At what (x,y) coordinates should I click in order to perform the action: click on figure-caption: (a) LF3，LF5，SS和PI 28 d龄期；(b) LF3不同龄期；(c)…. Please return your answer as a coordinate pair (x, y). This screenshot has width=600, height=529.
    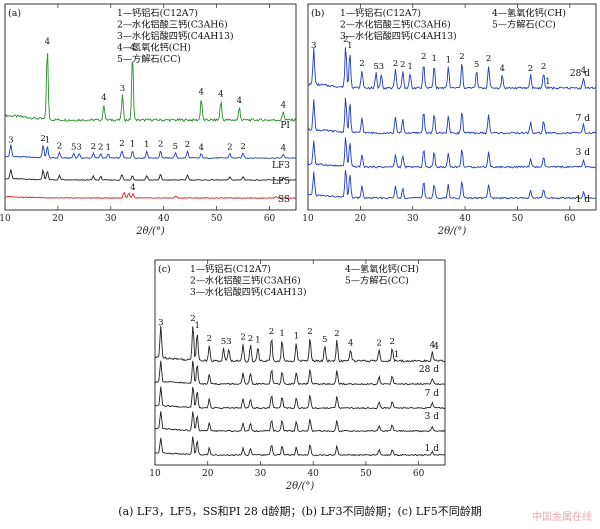
    Looking at the image, I should click on (300, 511).